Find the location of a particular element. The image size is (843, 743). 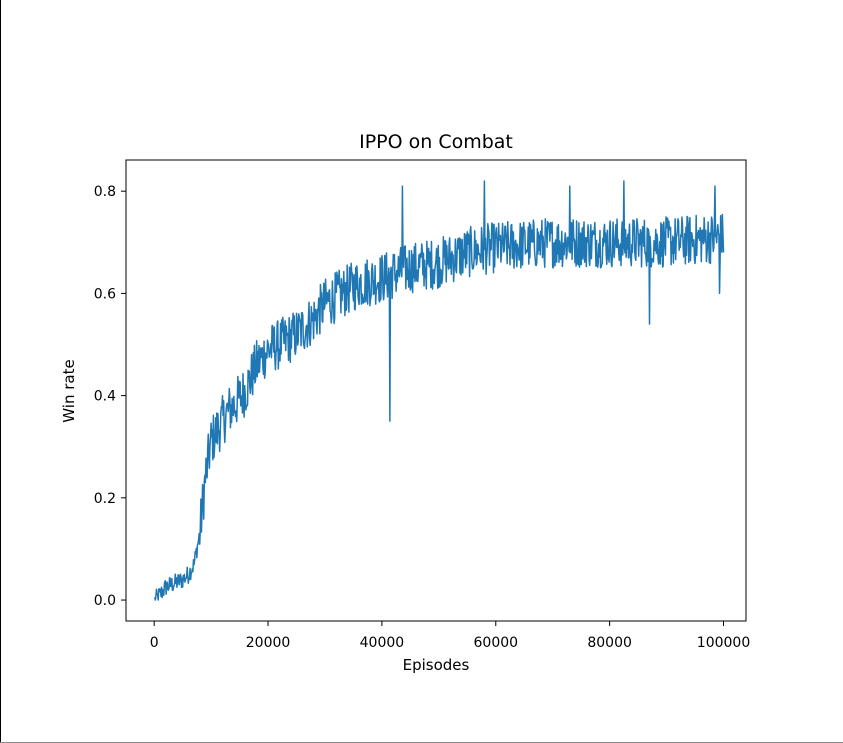

chart-title: IPPO on Combat is located at coordinates (436, 142).